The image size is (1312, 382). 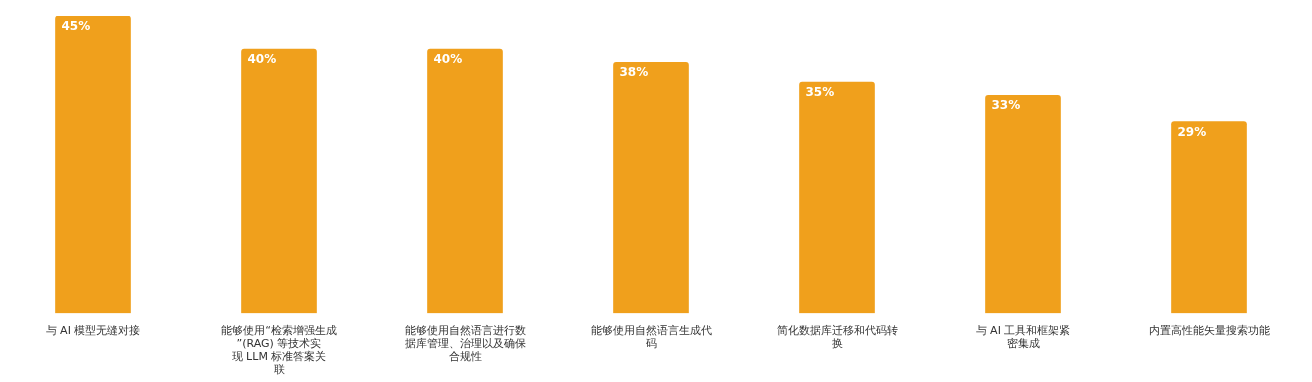 What do you see at coordinates (465, 343) in the screenshot?
I see `x-tick-label: 能够使用自然语言进行数据库管理、治理以及确保合规性` at bounding box center [465, 343].